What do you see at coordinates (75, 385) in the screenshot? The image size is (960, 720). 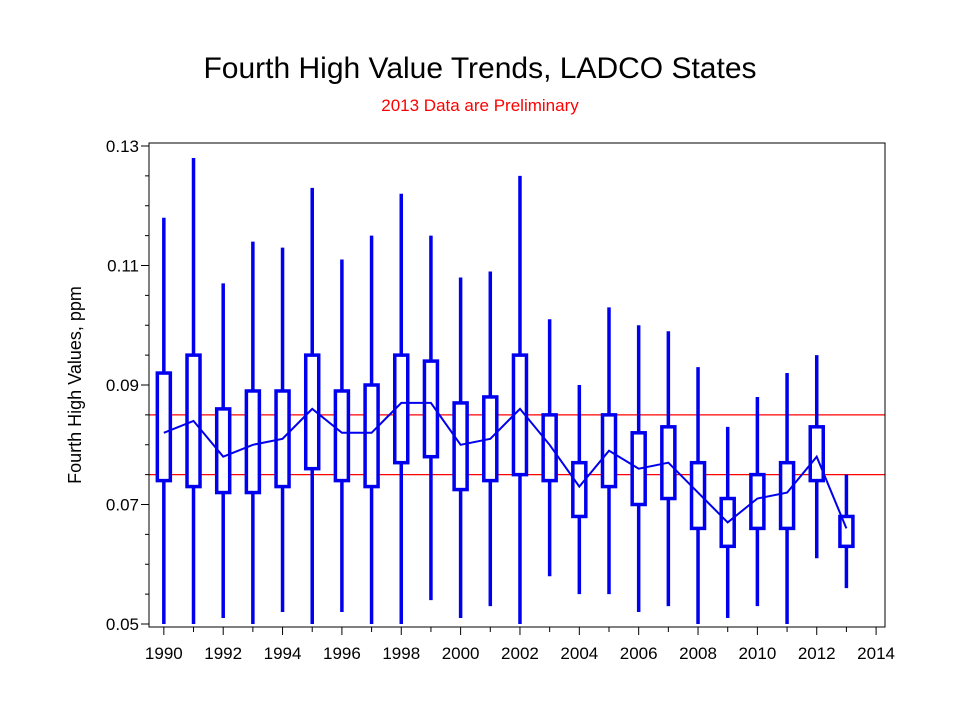 I see `y-axis-label: Fourth High Values, ppm` at bounding box center [75, 385].